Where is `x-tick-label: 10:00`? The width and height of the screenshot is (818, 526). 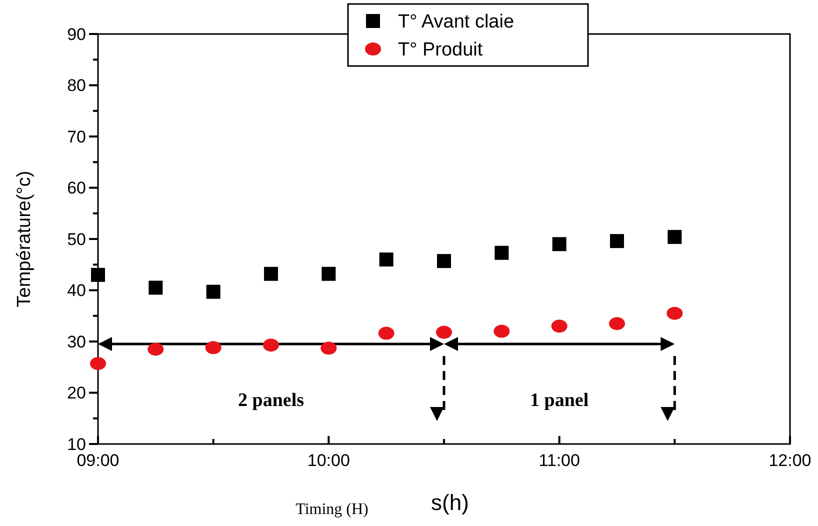
x-tick-label: 10:00 is located at coordinates (328, 460).